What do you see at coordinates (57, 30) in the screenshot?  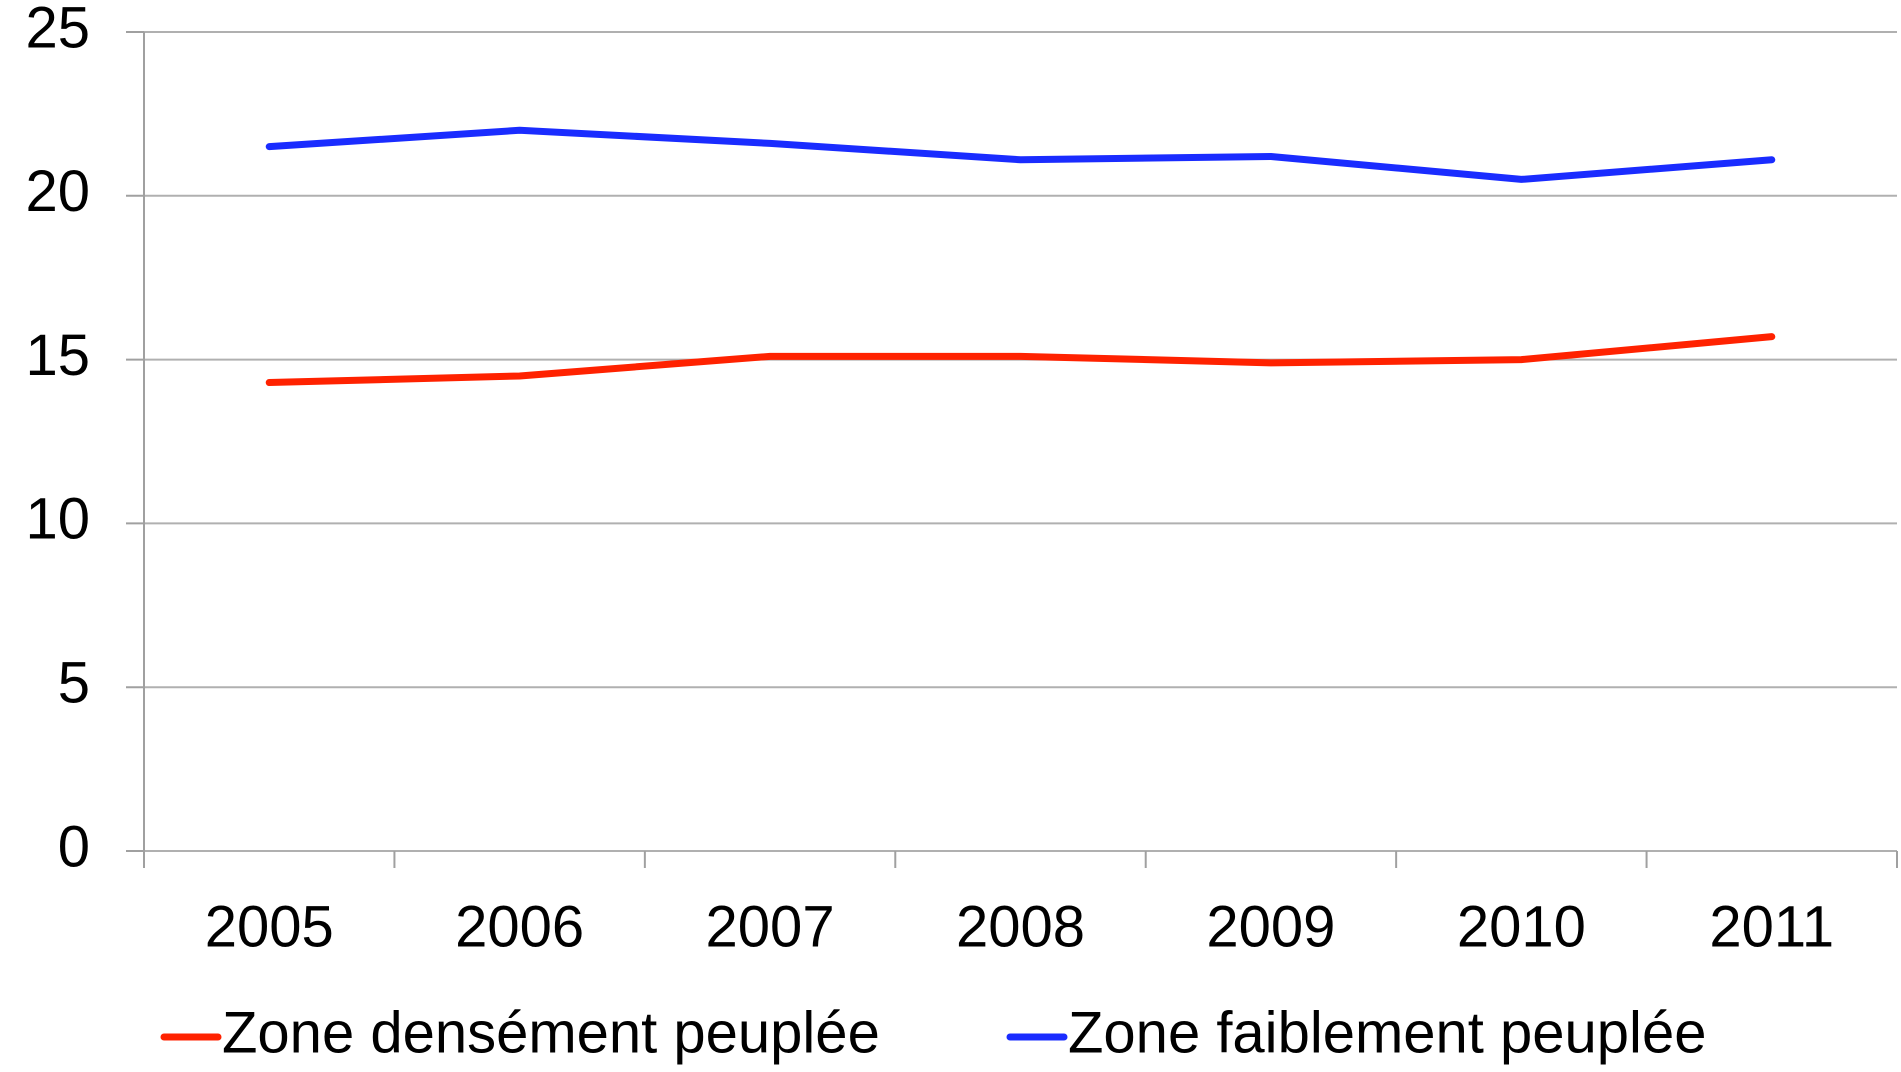 I see `y-tick-label: 25` at bounding box center [57, 30].